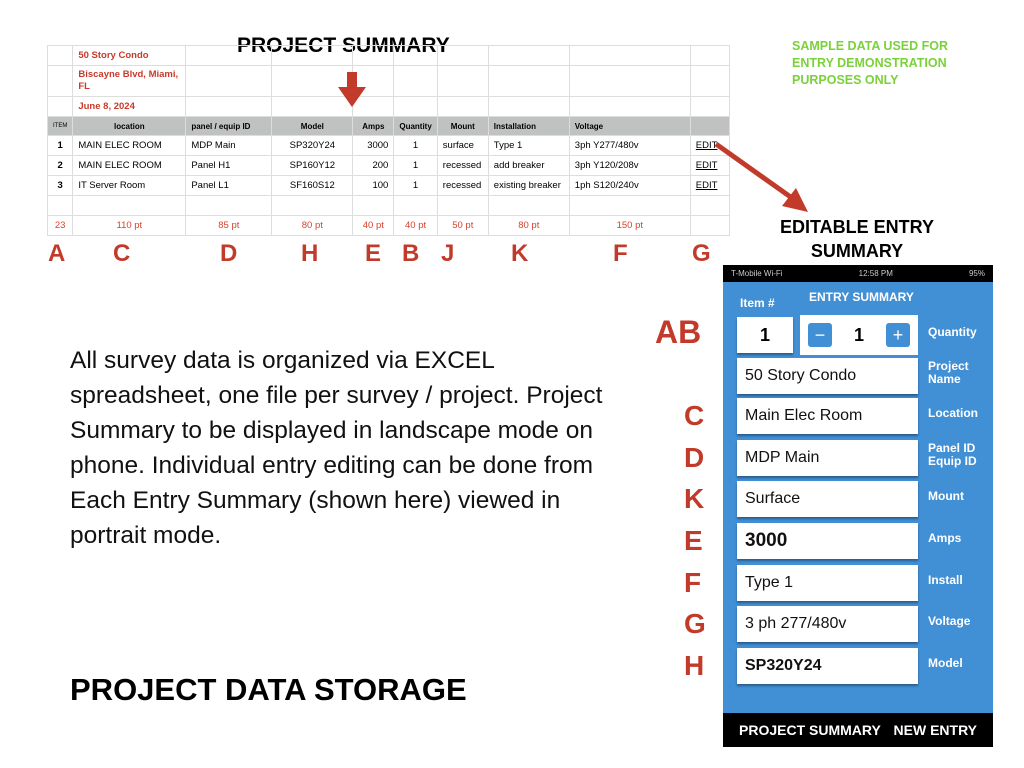 The height and width of the screenshot is (768, 1024). Describe the element at coordinates (229, 253) in the screenshot. I see `column-letter: D` at that location.